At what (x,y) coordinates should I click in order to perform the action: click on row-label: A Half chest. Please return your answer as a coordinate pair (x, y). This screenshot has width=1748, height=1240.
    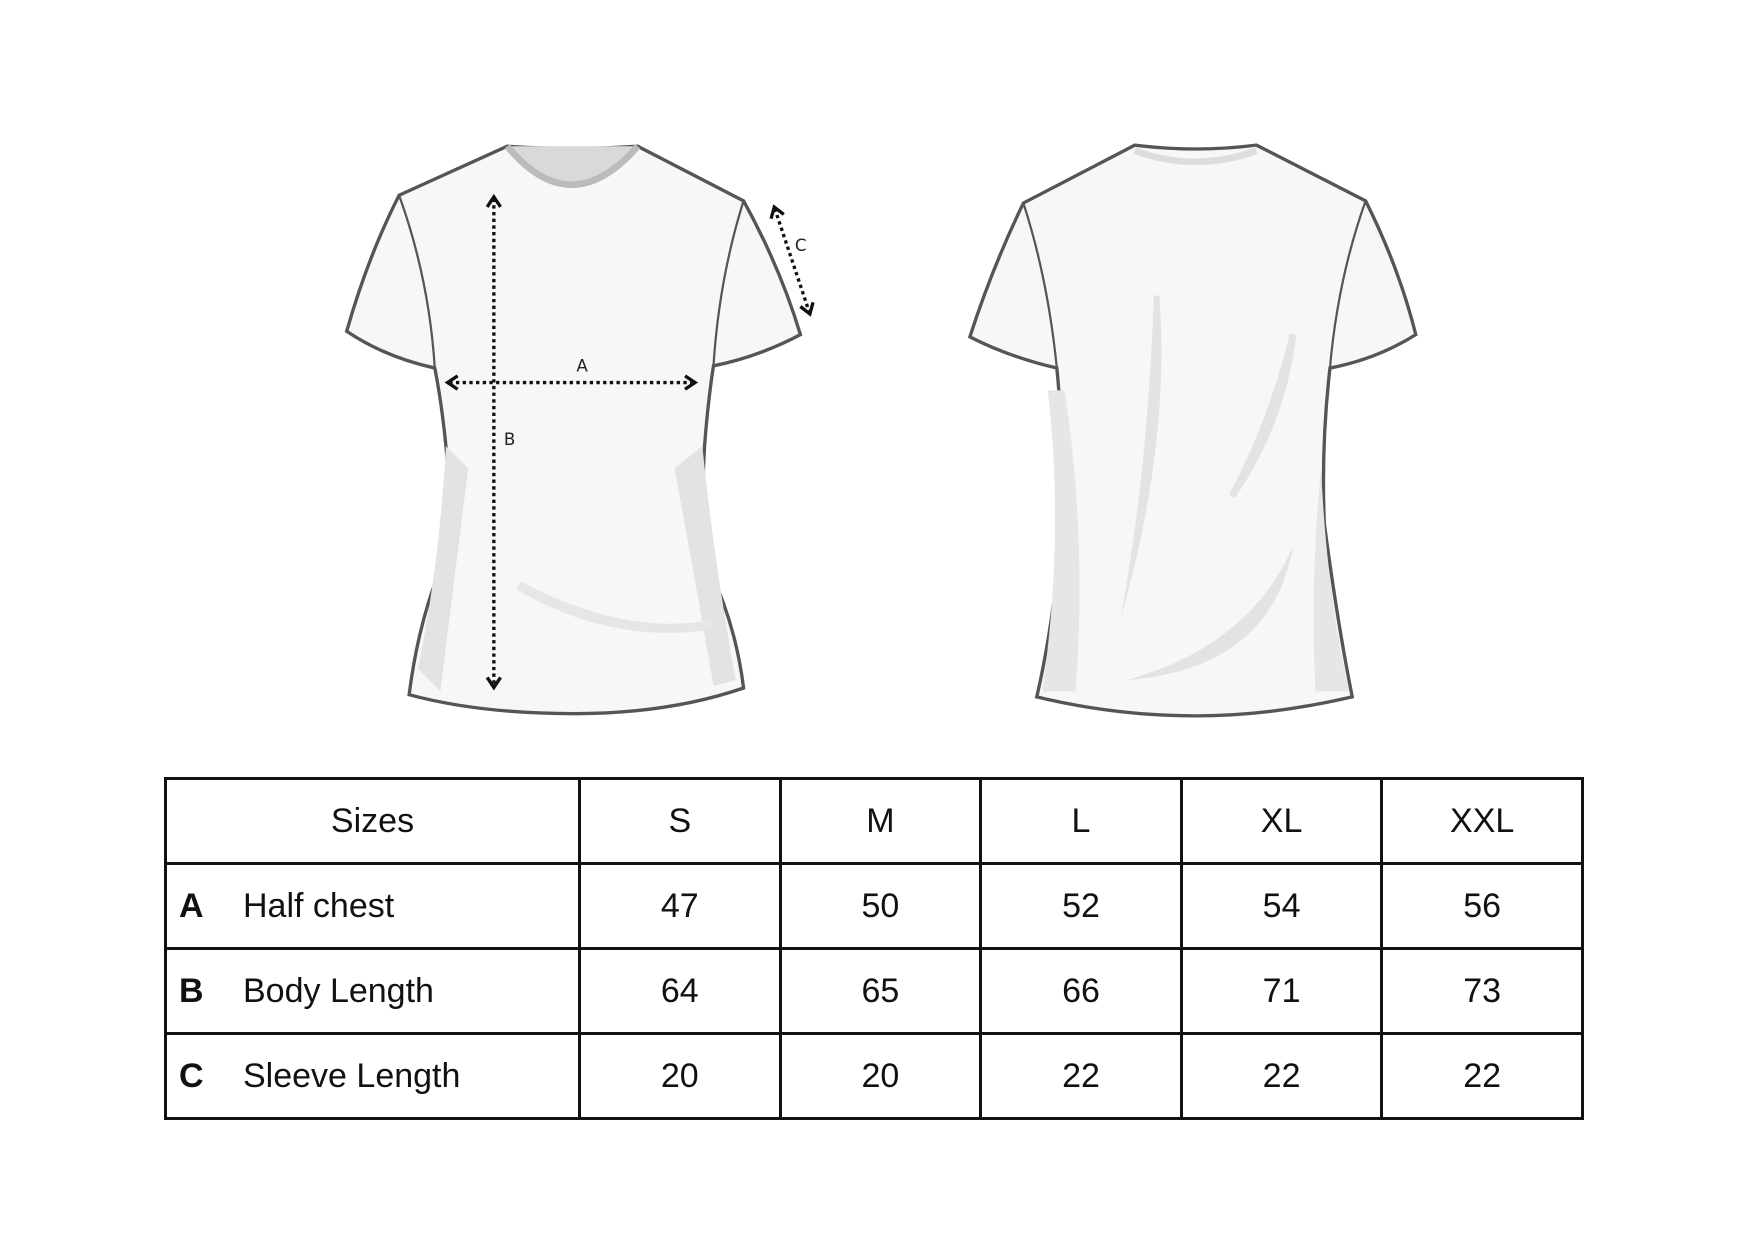
    Looking at the image, I should click on (372, 906).